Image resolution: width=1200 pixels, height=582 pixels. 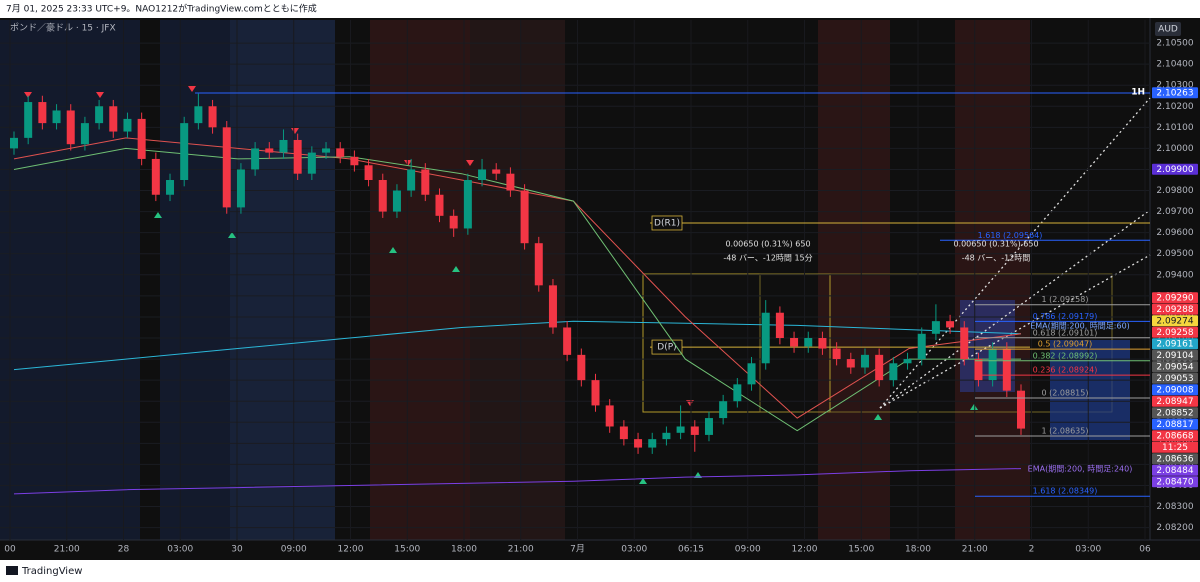 What do you see at coordinates (1174, 321) in the screenshot?
I see `price-tag-label: 2.09274` at bounding box center [1174, 321].